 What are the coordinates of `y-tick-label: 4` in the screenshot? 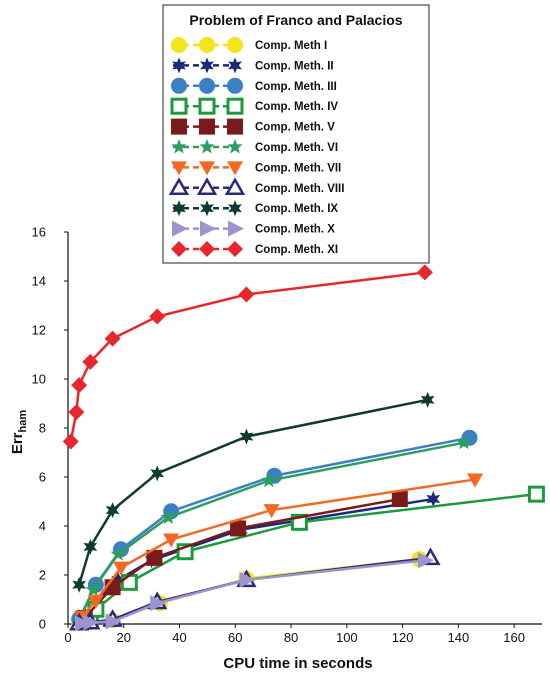 It's located at (42, 526).